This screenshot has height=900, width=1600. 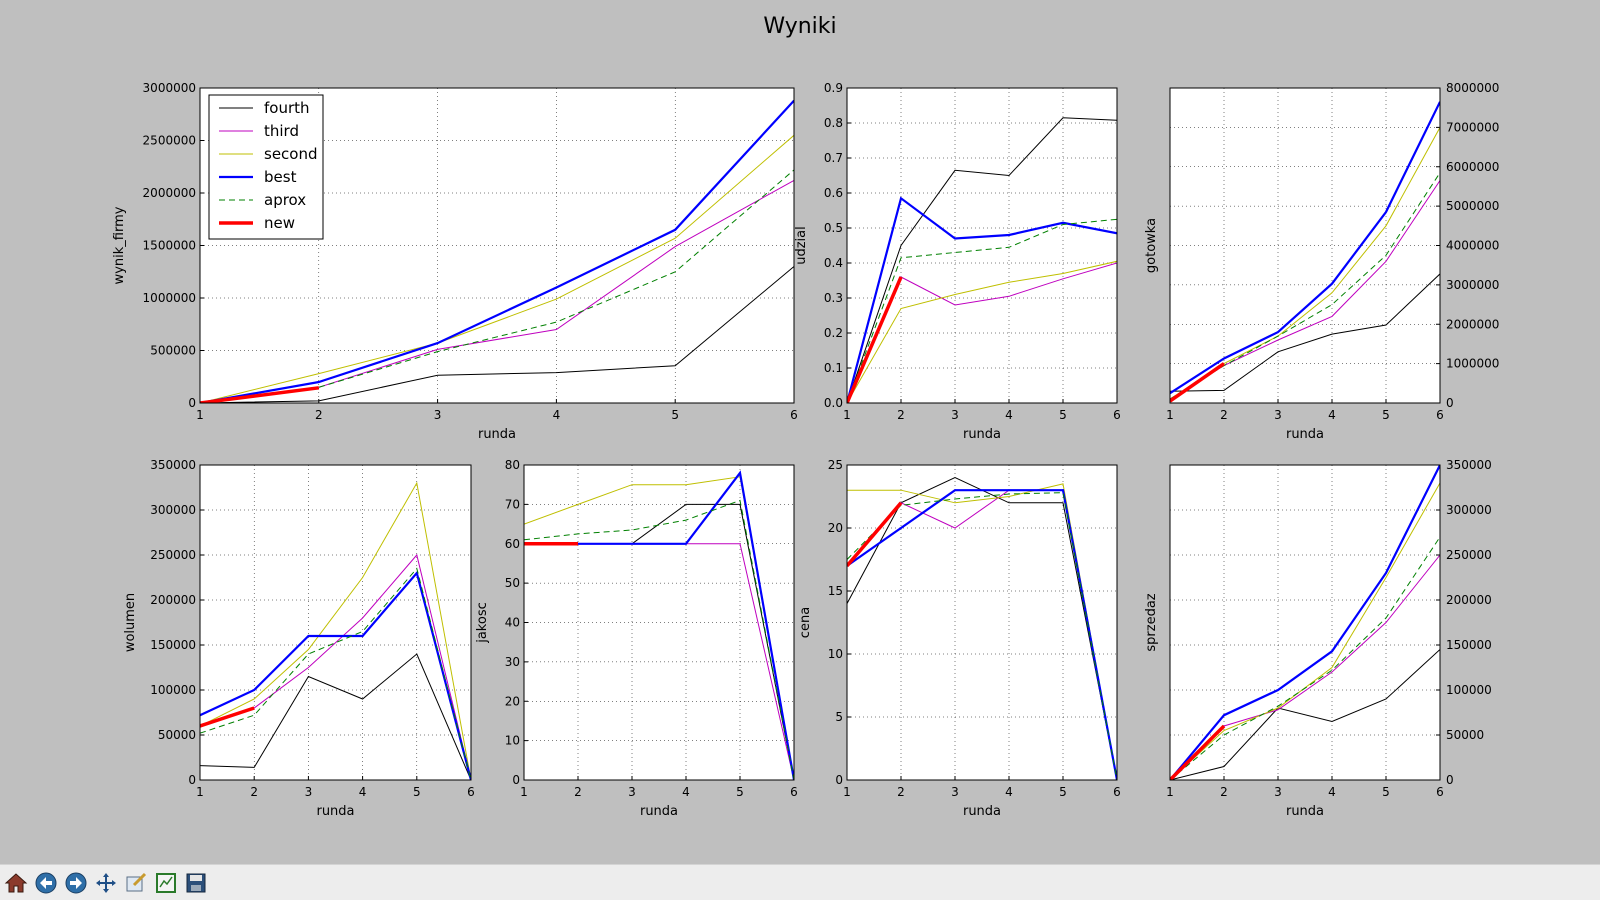 I want to click on arrow-right-icon, so click(x=75, y=882).